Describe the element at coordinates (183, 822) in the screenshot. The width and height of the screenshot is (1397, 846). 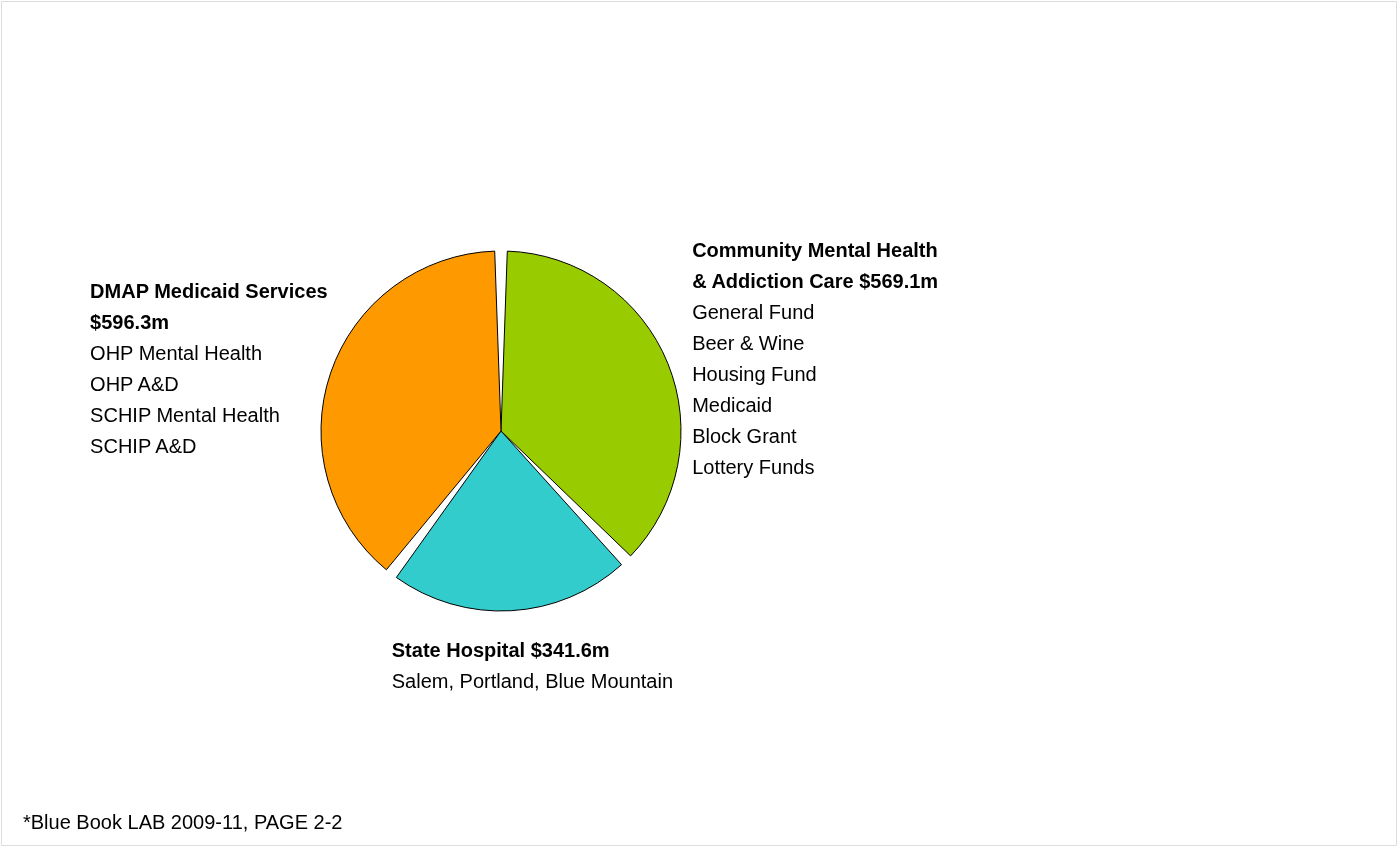
I see `text: *Blue Book LAB 2009-11, PAGE 2-2` at that location.